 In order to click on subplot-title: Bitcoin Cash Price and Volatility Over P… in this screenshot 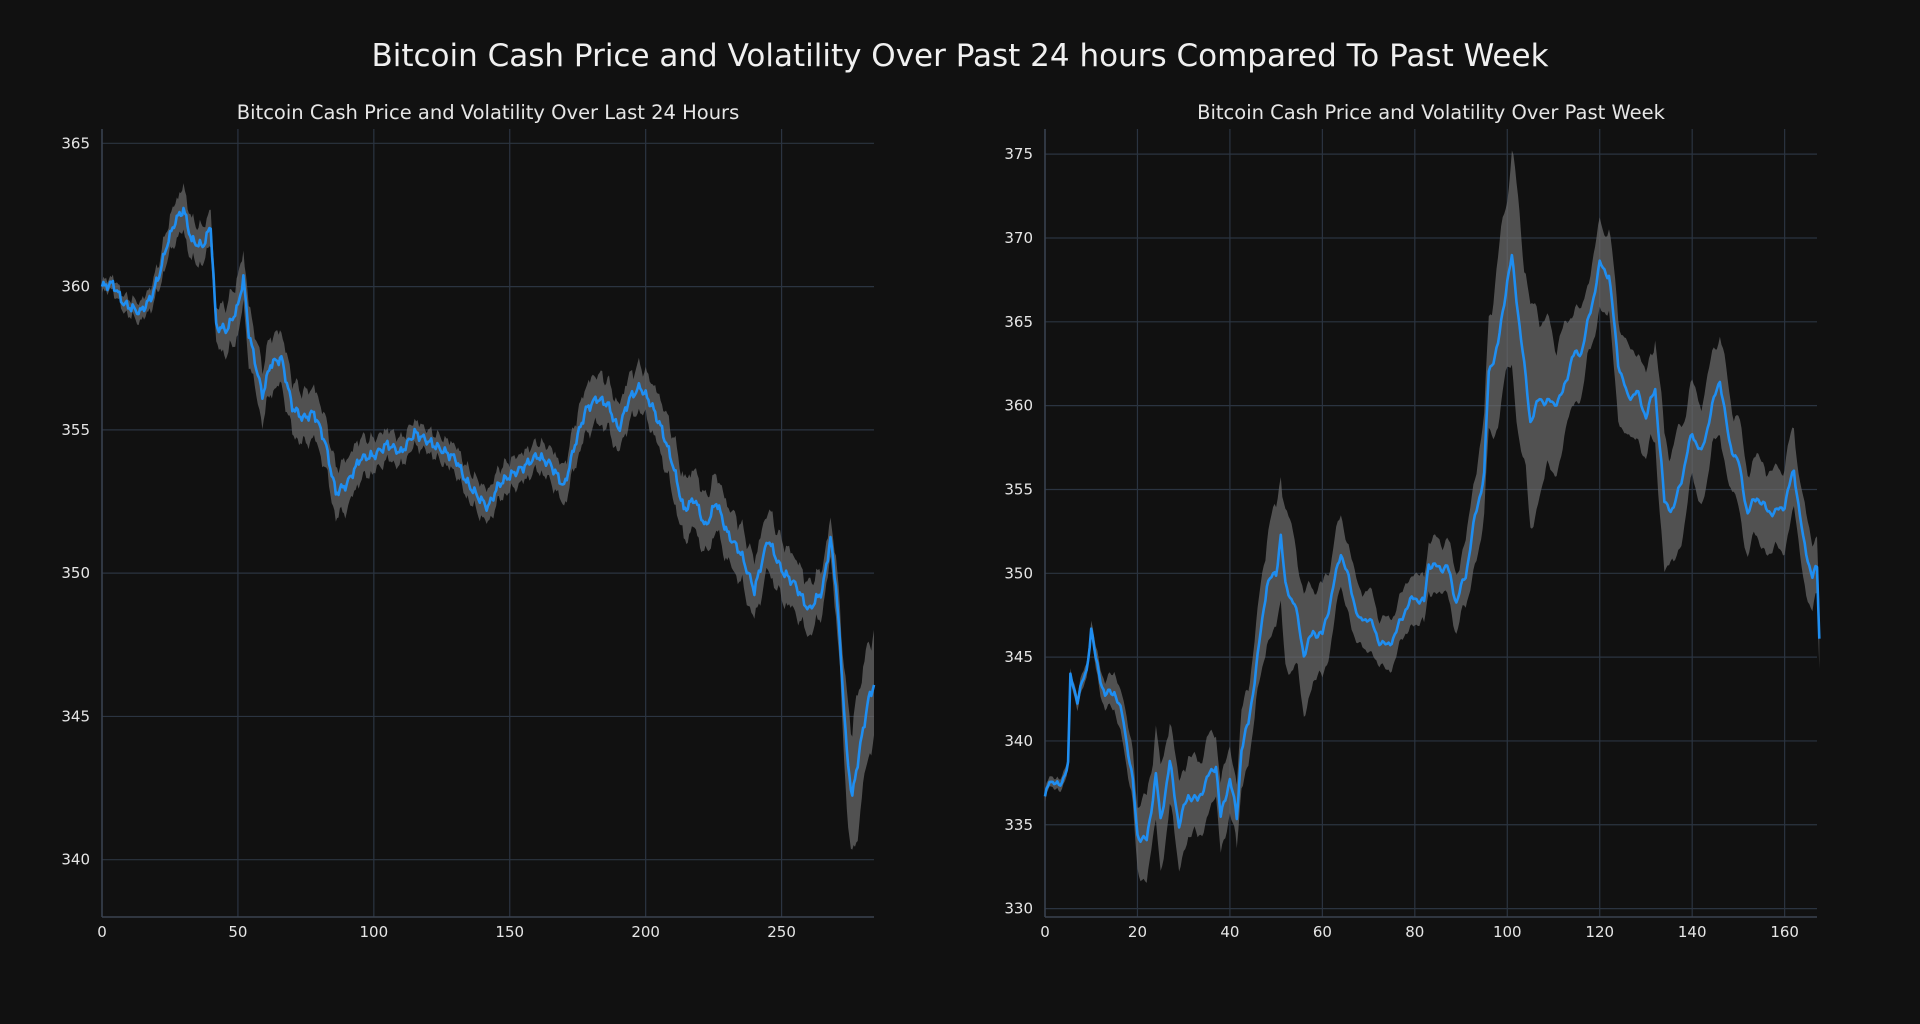, I will do `click(1431, 112)`.